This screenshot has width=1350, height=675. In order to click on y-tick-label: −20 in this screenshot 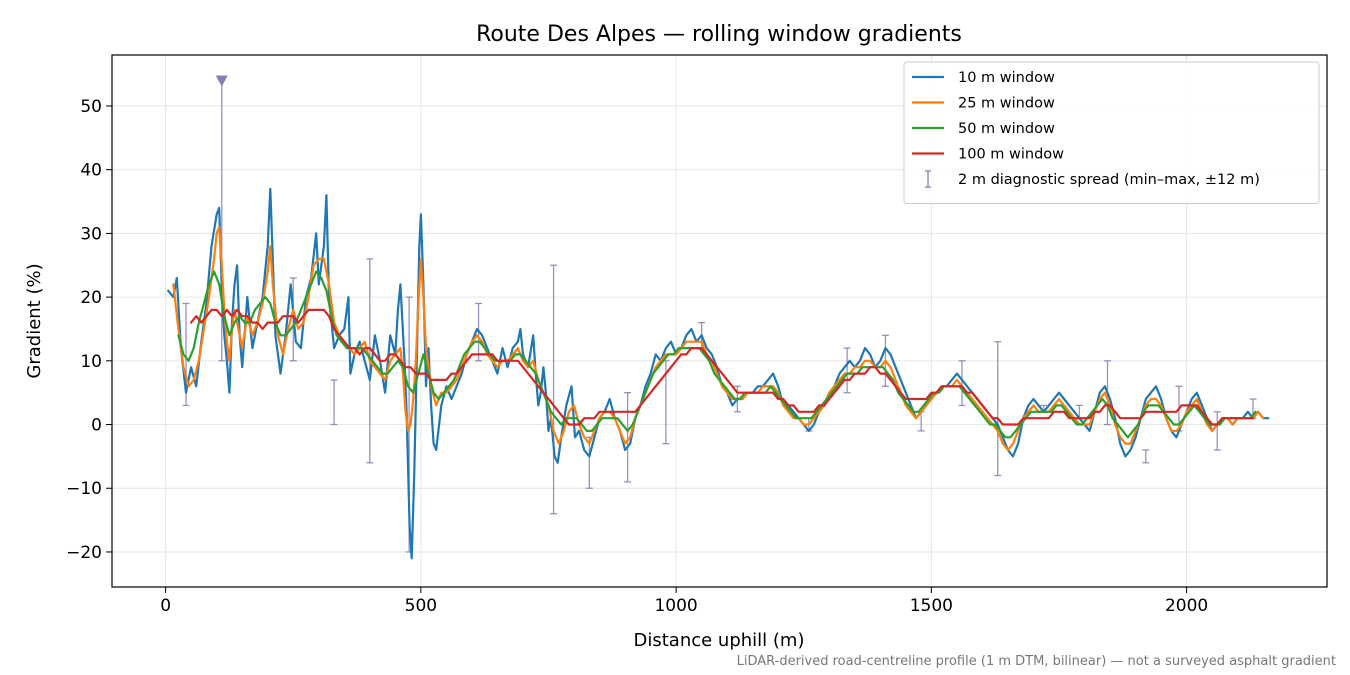, I will do `click(84, 553)`.